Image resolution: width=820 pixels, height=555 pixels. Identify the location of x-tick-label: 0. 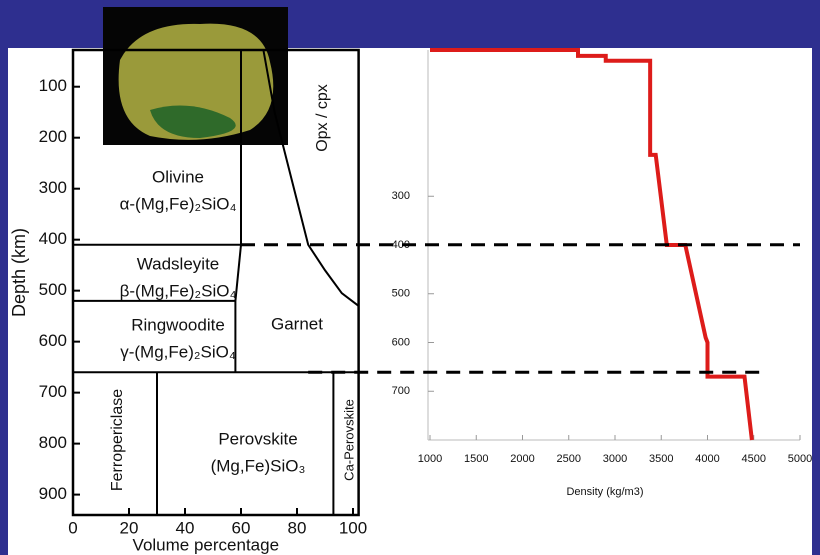
(72, 527).